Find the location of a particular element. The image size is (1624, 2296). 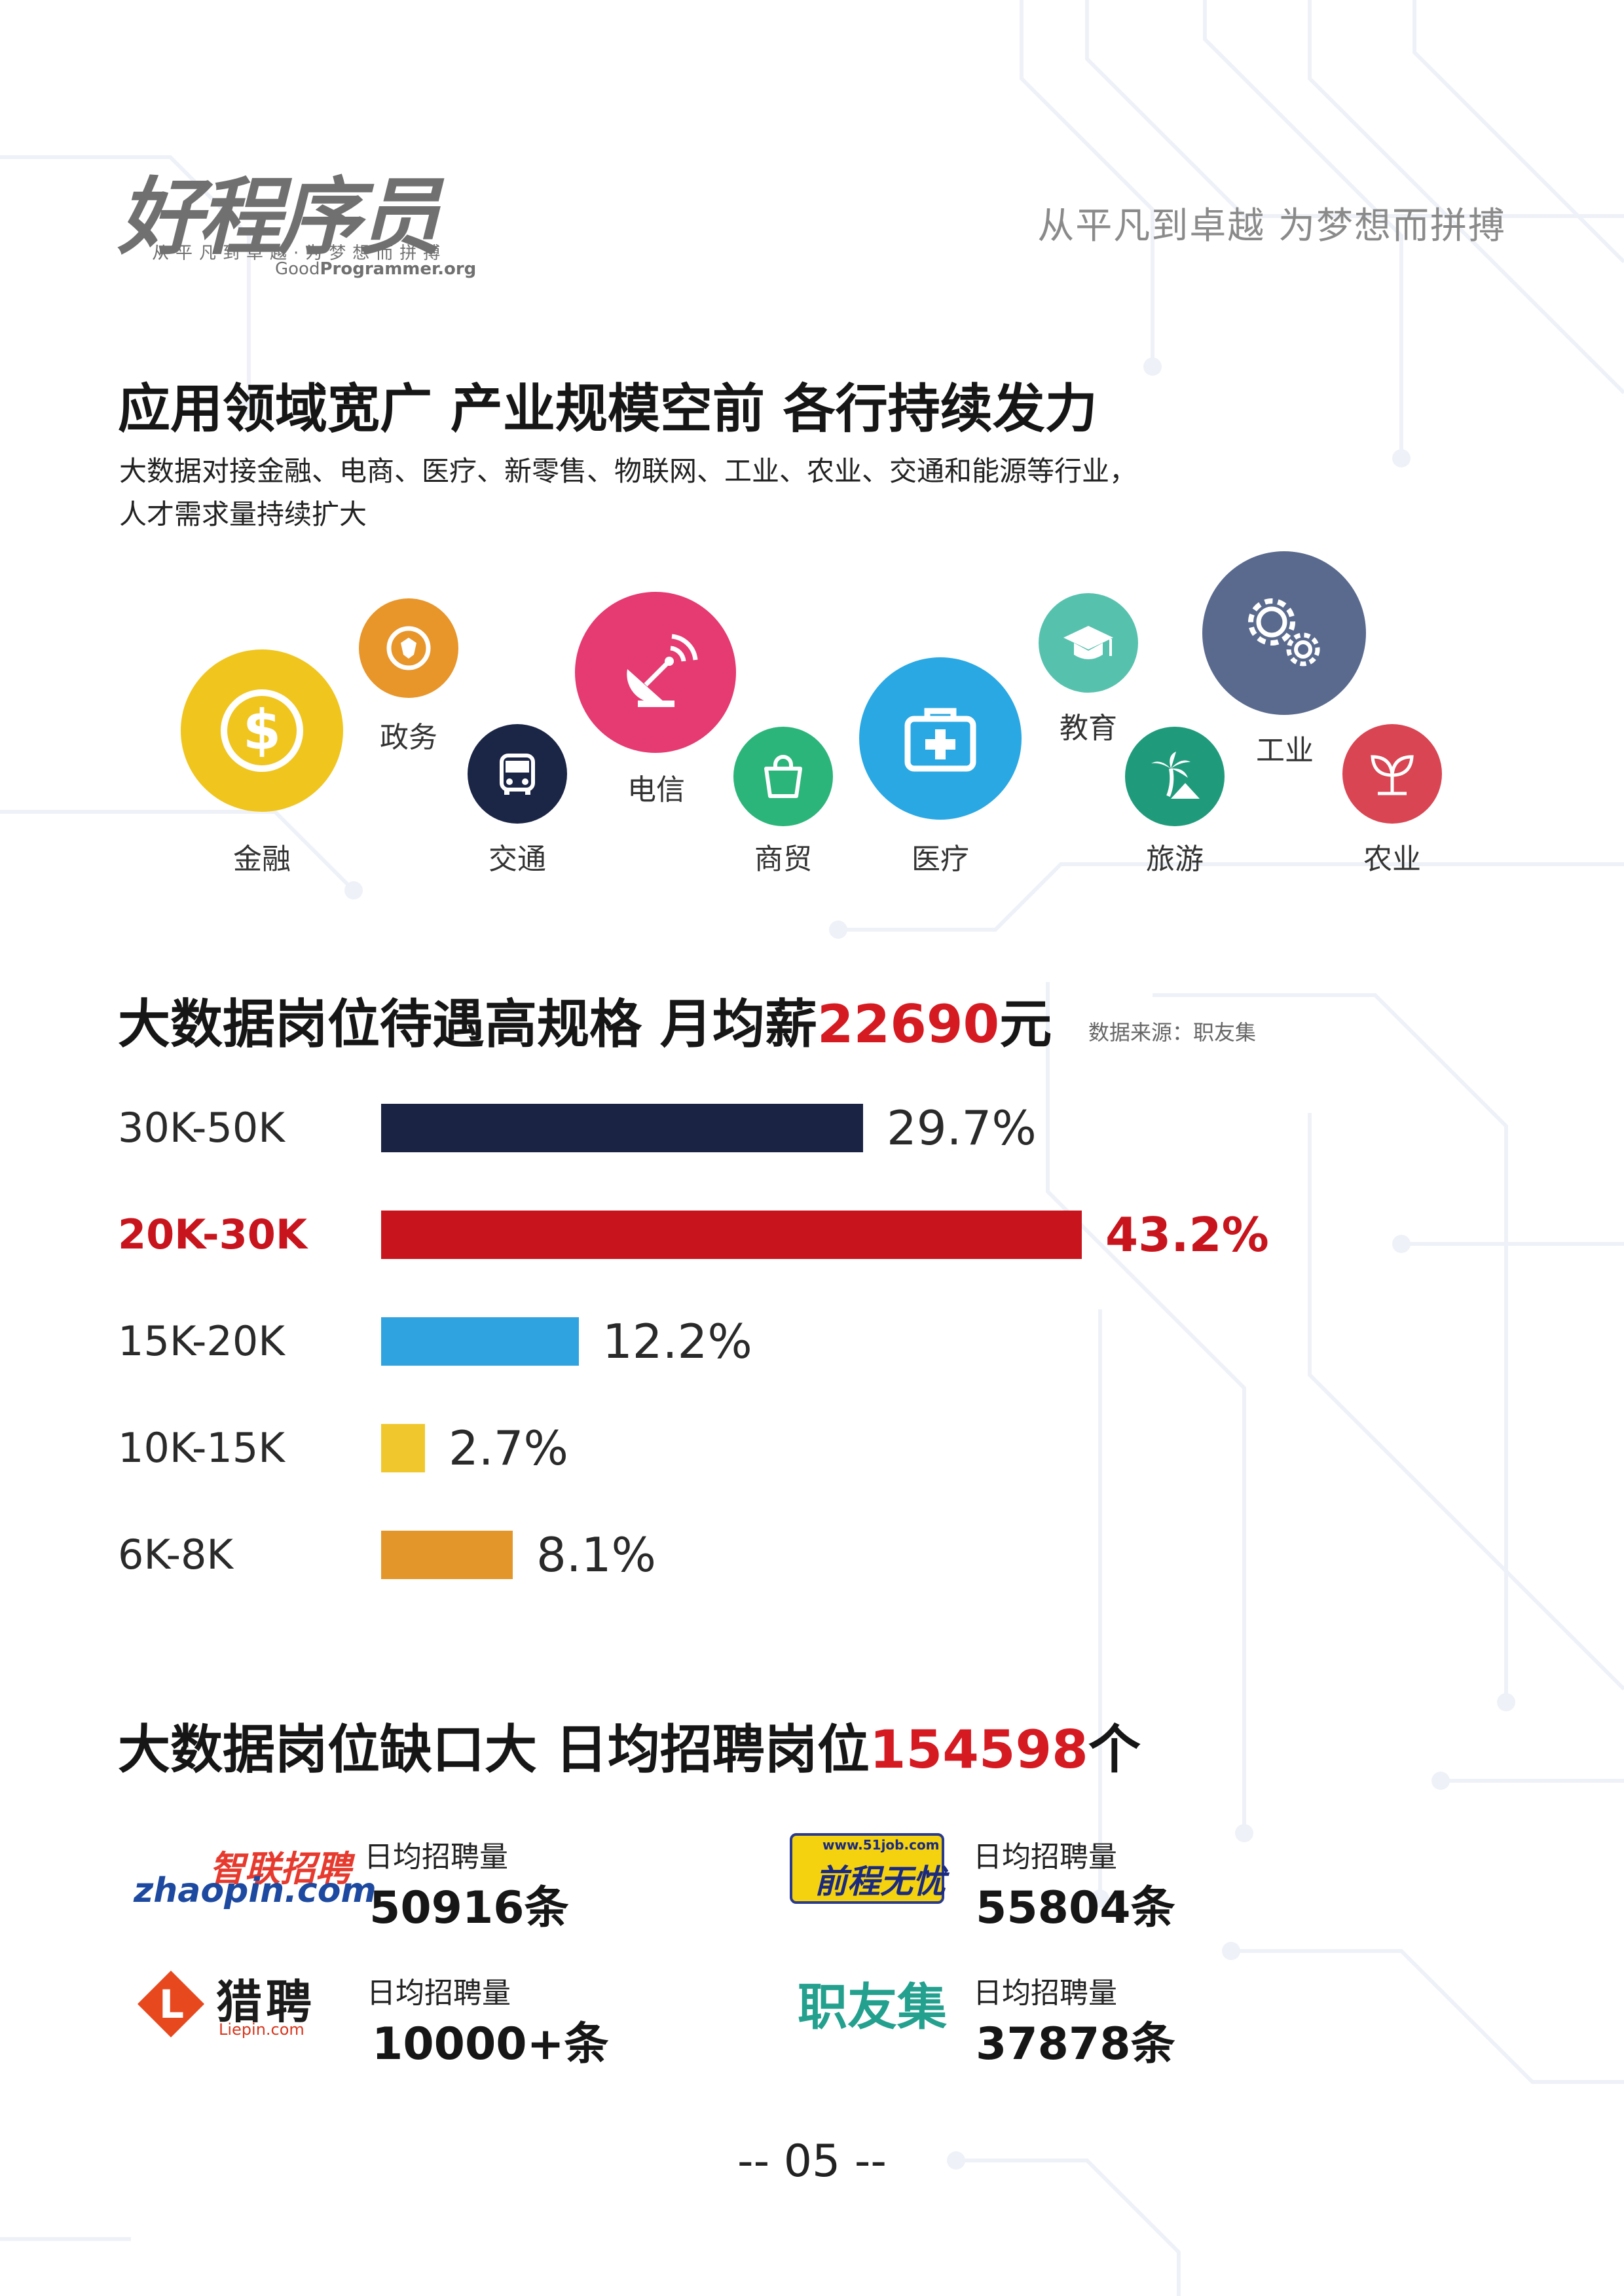

government-badge-icon is located at coordinates (408, 648).